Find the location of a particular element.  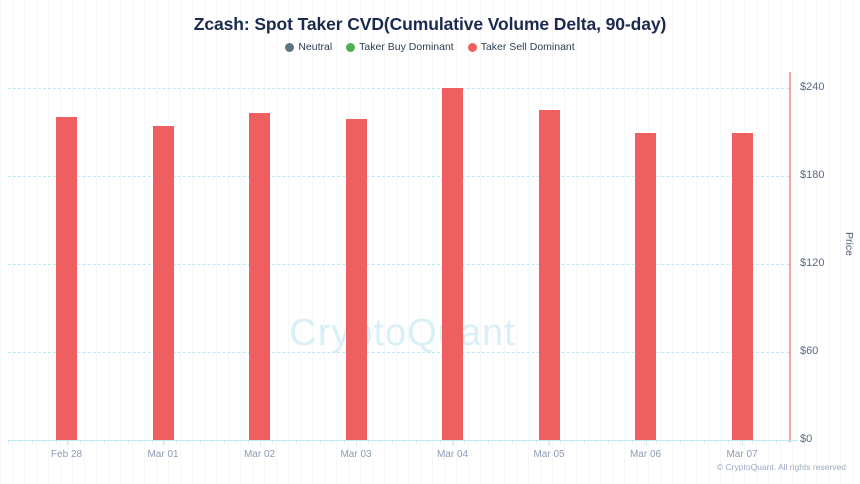

x-axis-tick-label: Mar 06 is located at coordinates (645, 454).